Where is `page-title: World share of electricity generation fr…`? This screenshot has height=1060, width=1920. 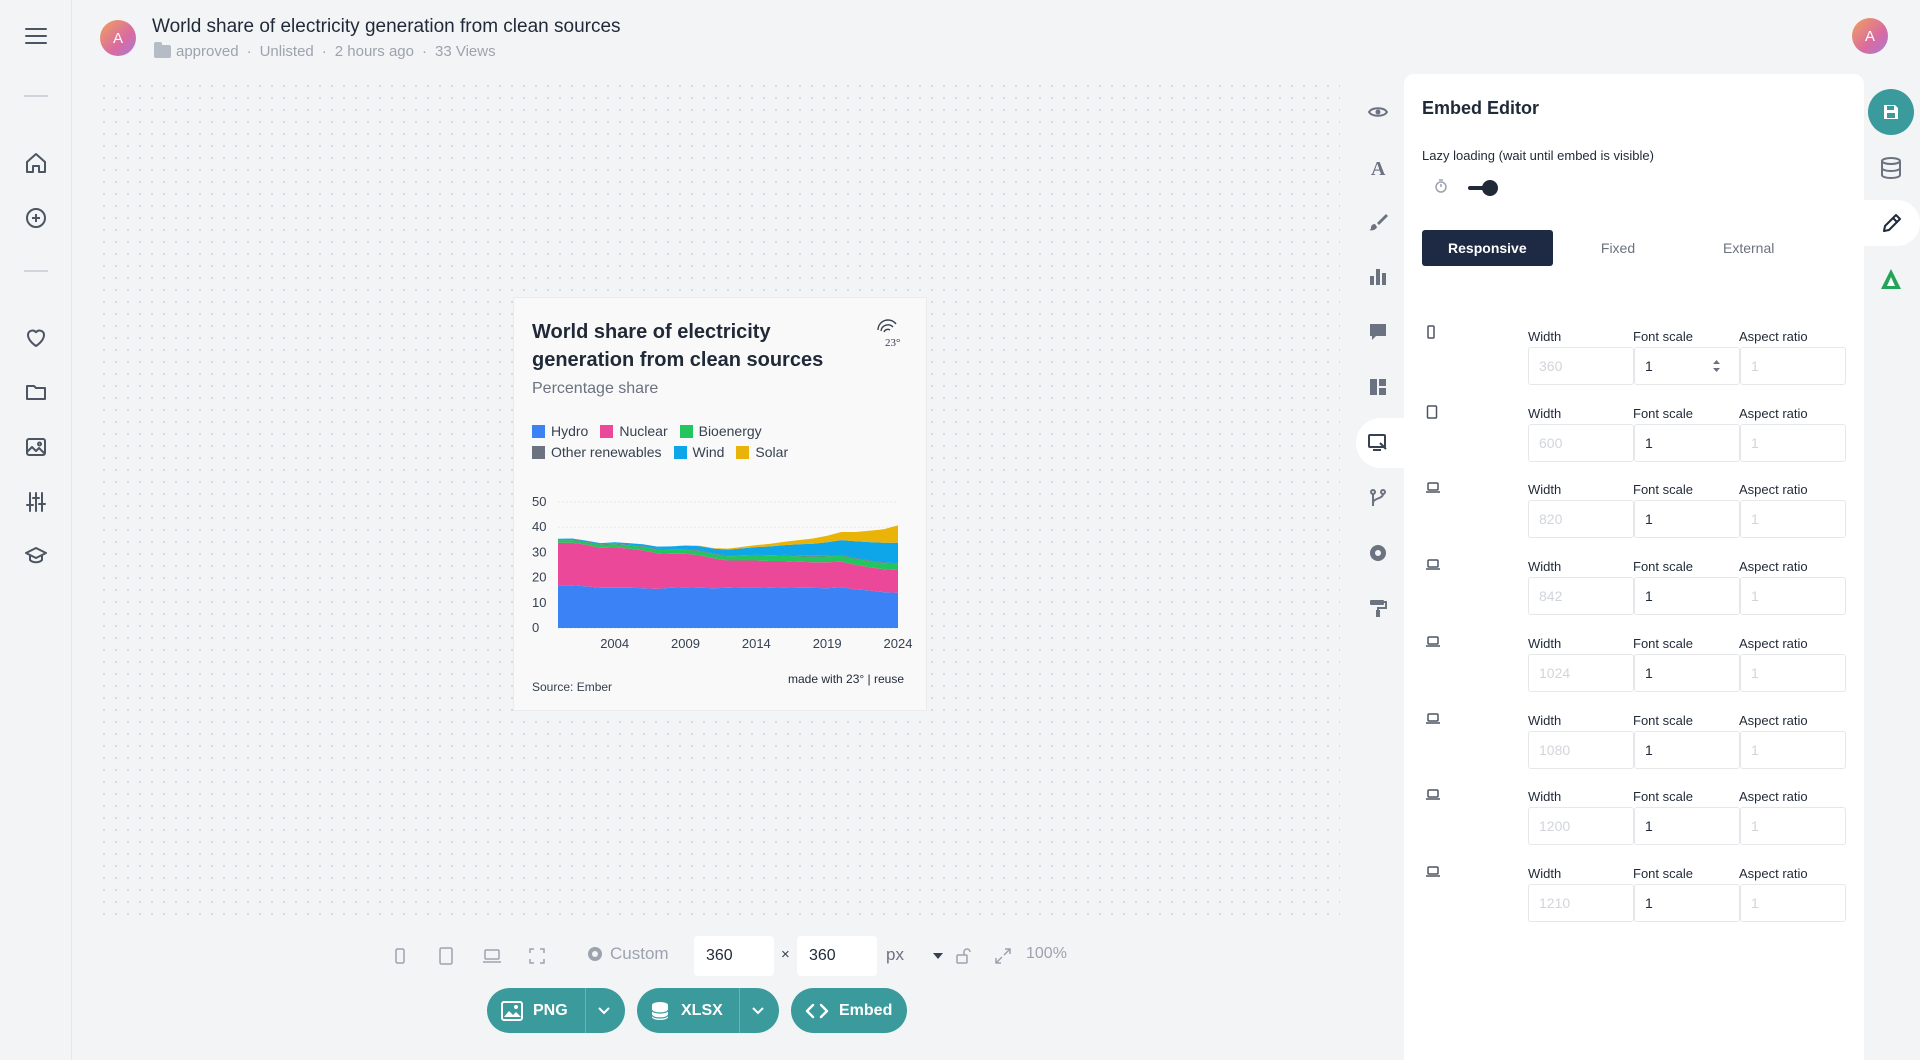 page-title: World share of electricity generation fr… is located at coordinates (386, 26).